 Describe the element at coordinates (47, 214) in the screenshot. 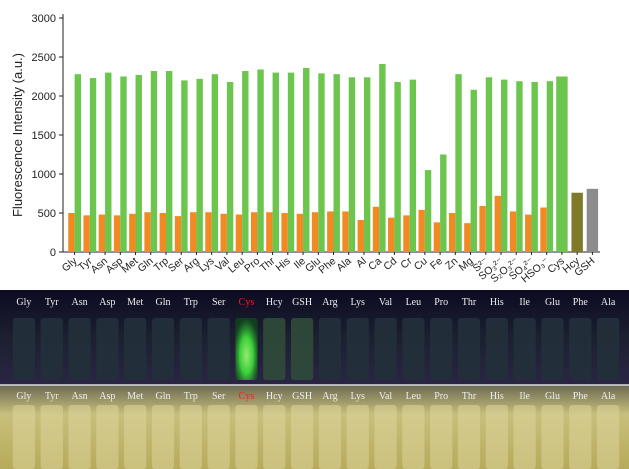

I see `y-tick-label: 500` at that location.